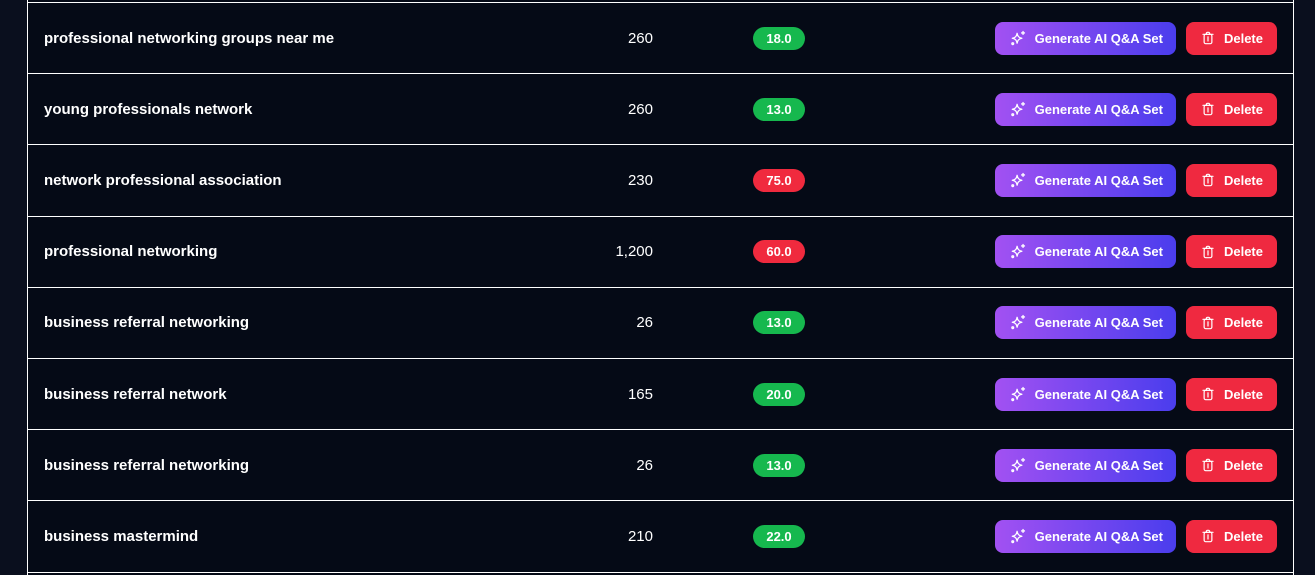 Image resolution: width=1315 pixels, height=575 pixels. Describe the element at coordinates (290, 109) in the screenshot. I see `keyword-cell: young professionals network` at that location.